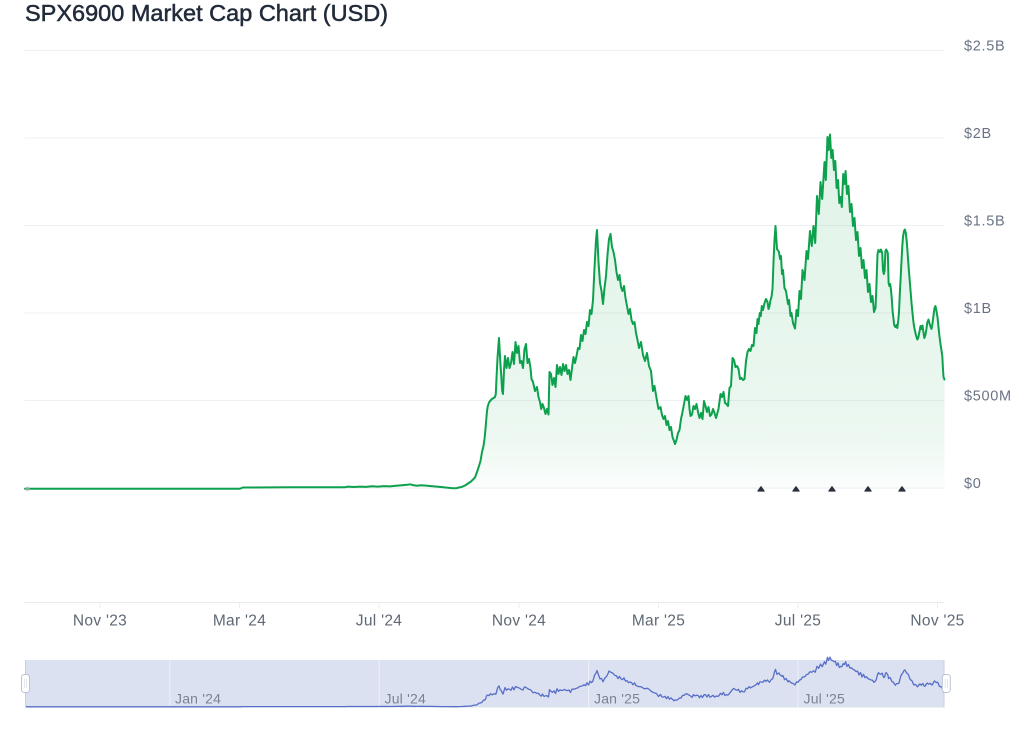 This screenshot has height=739, width=1024. I want to click on svg-text: Nov '23, so click(100, 621).